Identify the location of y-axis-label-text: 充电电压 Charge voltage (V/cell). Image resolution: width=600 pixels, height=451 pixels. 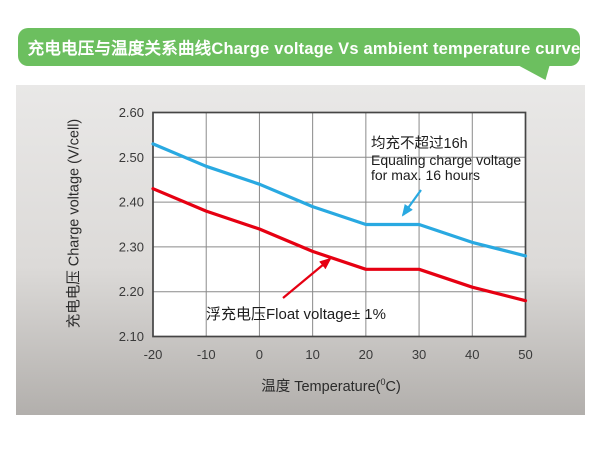
(74, 223).